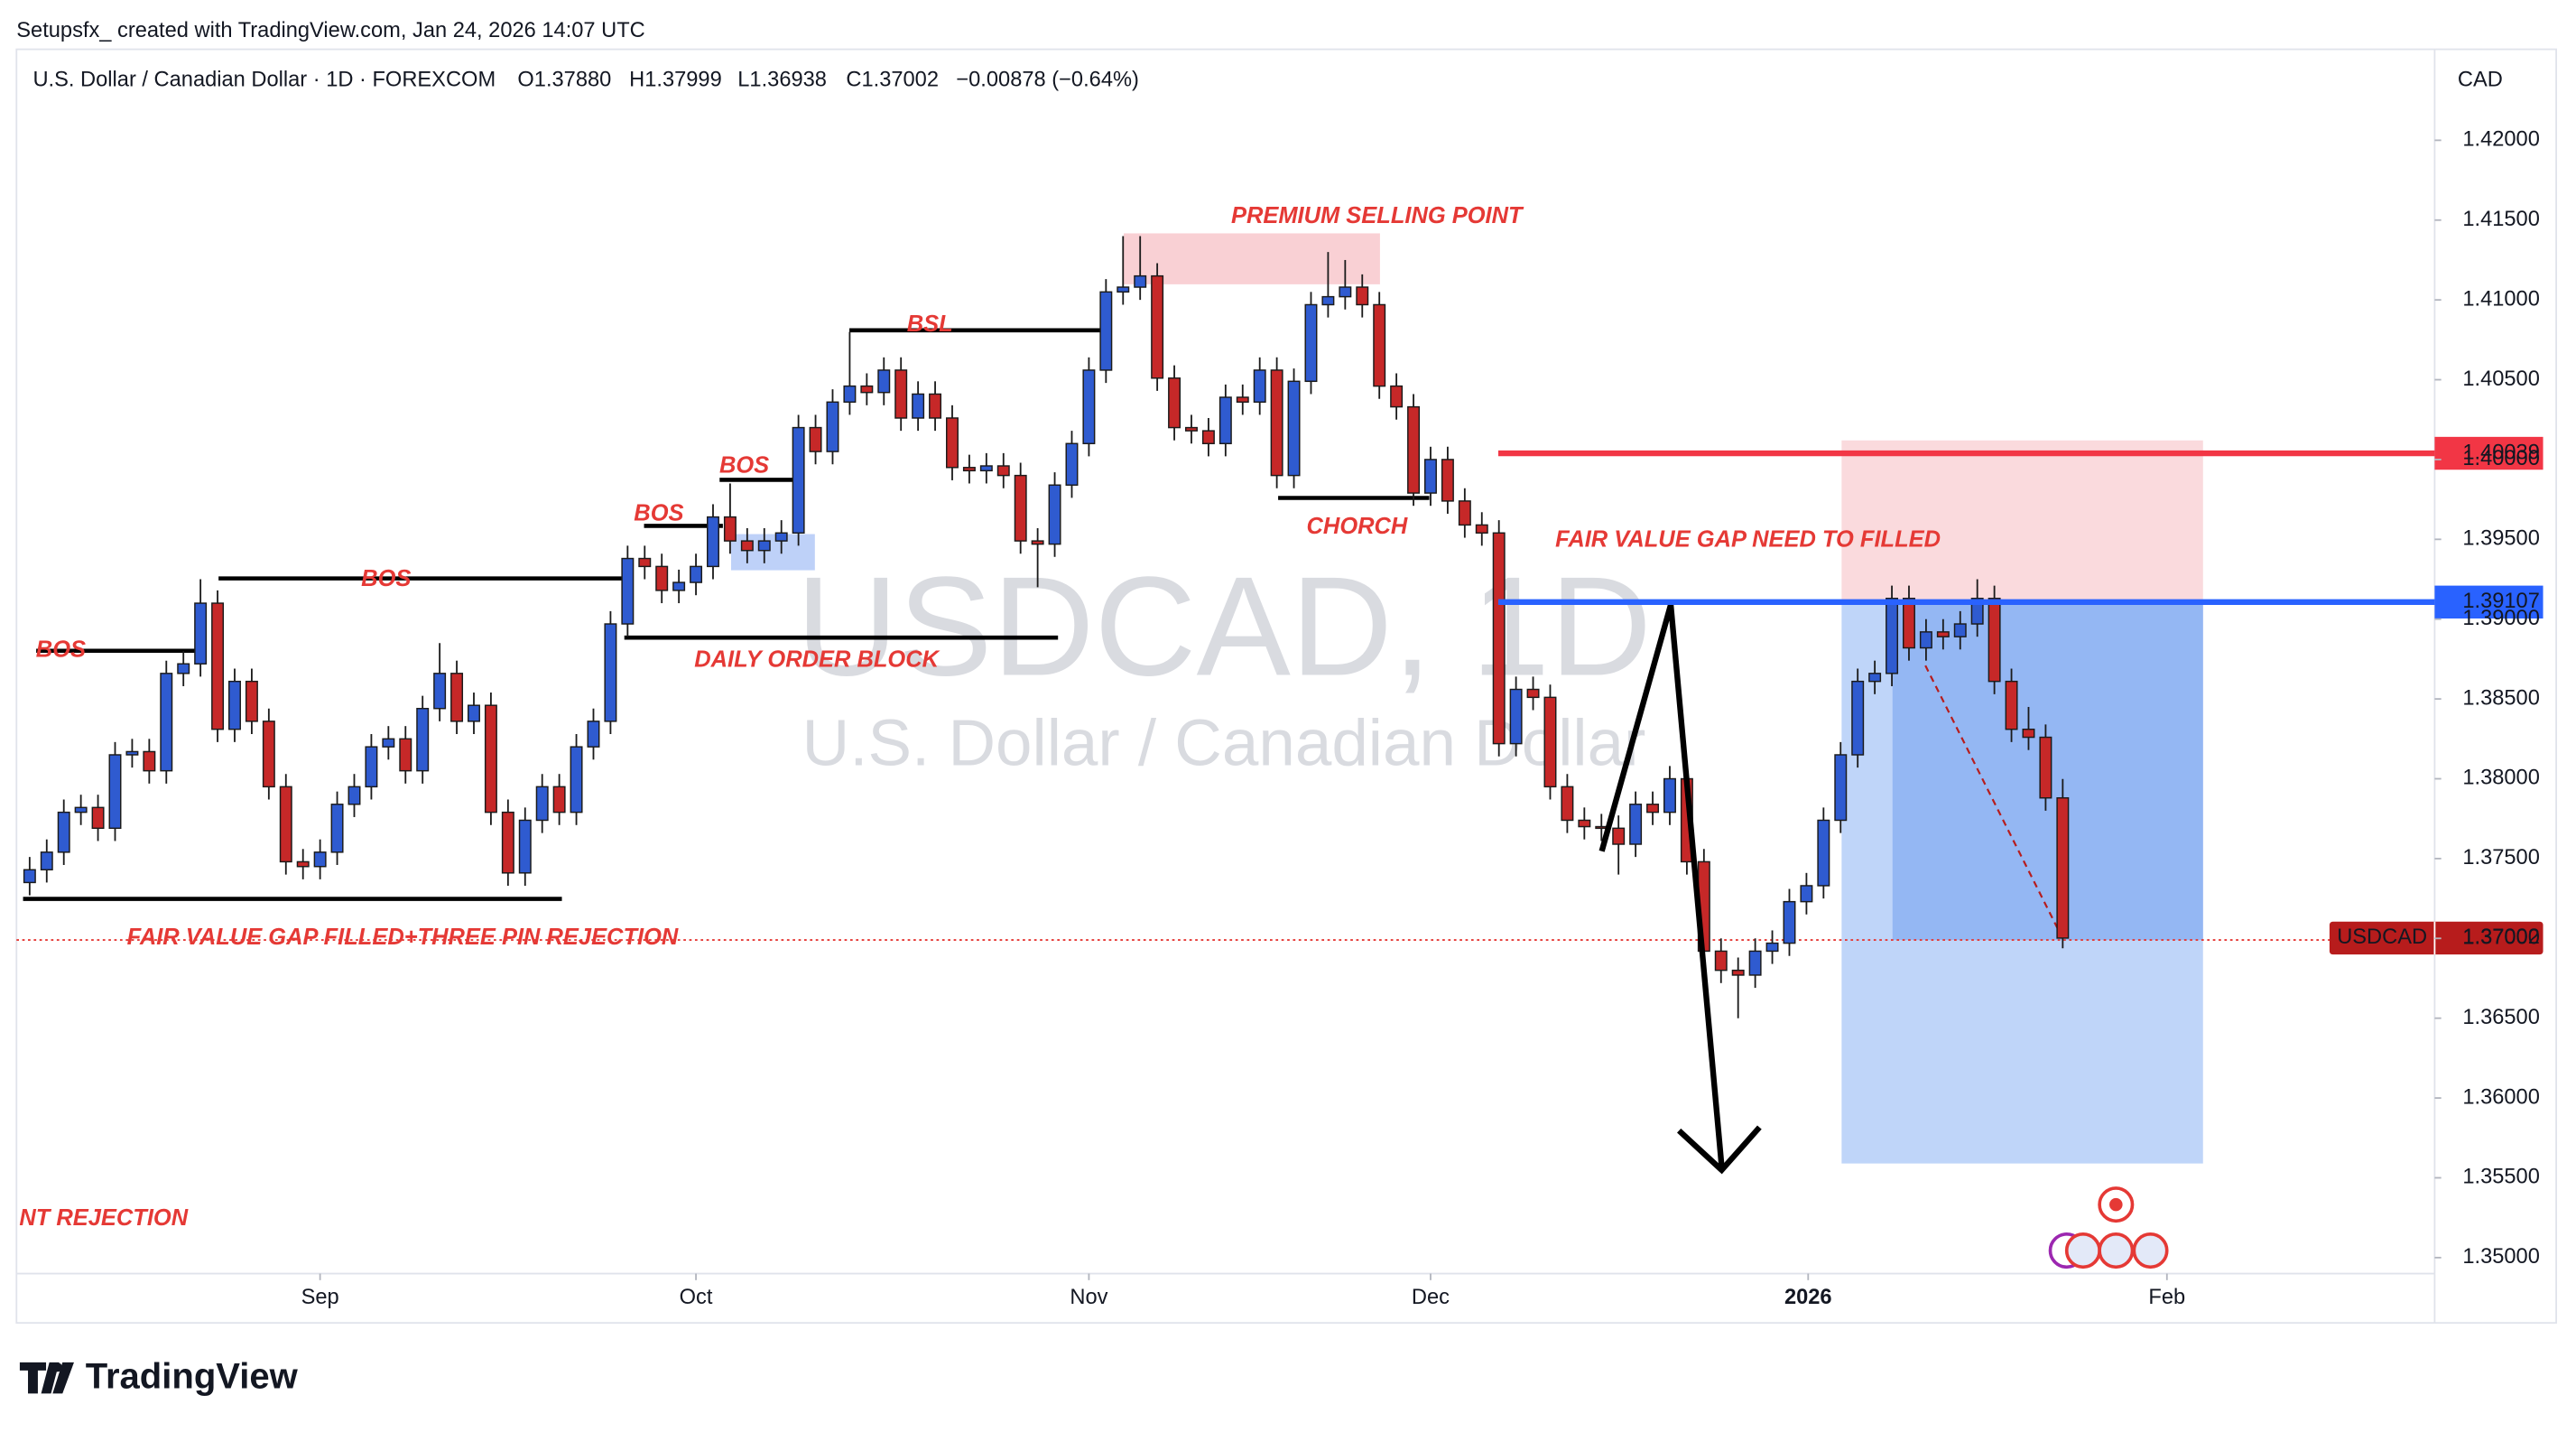 This screenshot has width=2576, height=1432. I want to click on change-text: −0.00878 (−0.64%), so click(1047, 80).